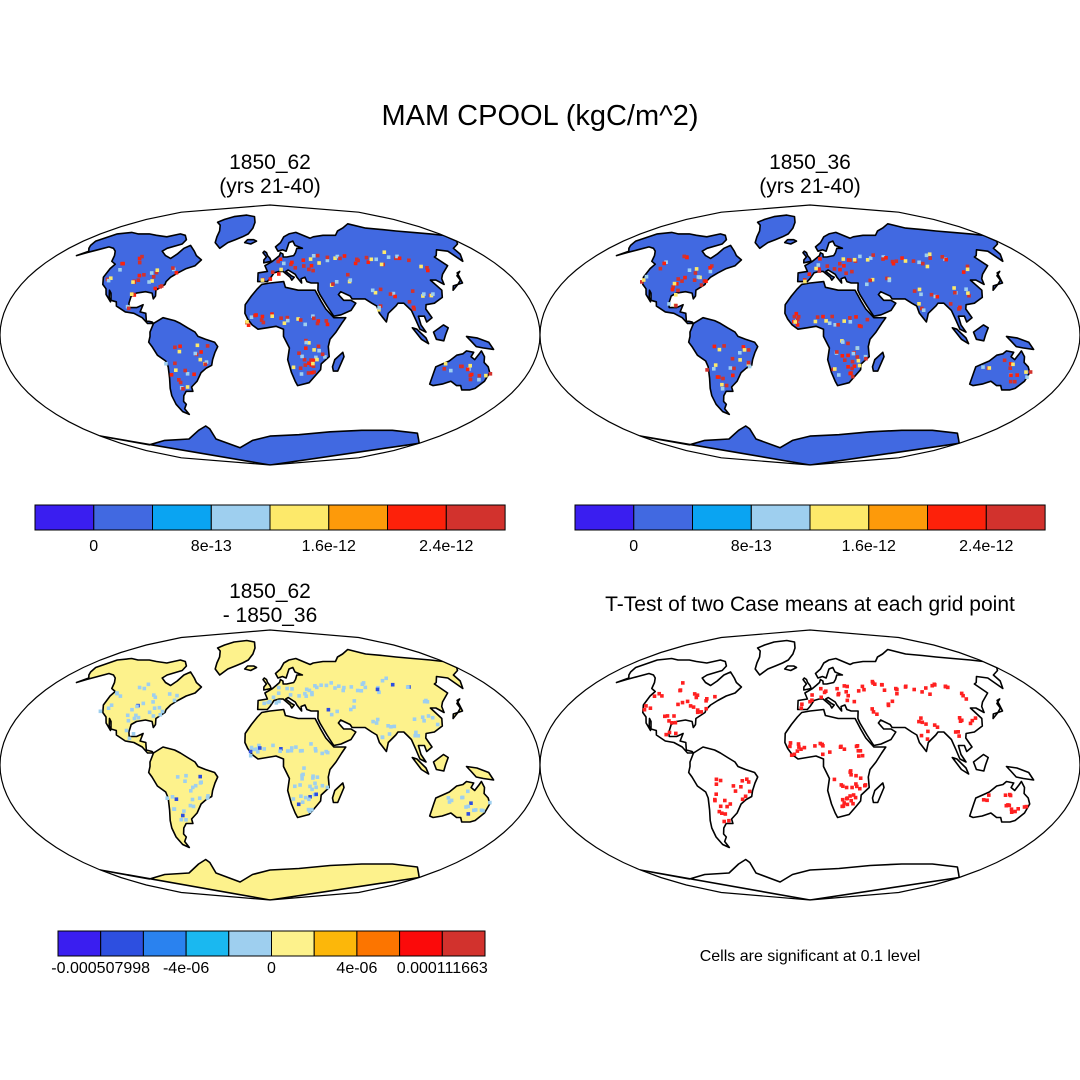 This screenshot has width=1080, height=1080. Describe the element at coordinates (809, 765) in the screenshot. I see `map-outline-ttest` at that location.